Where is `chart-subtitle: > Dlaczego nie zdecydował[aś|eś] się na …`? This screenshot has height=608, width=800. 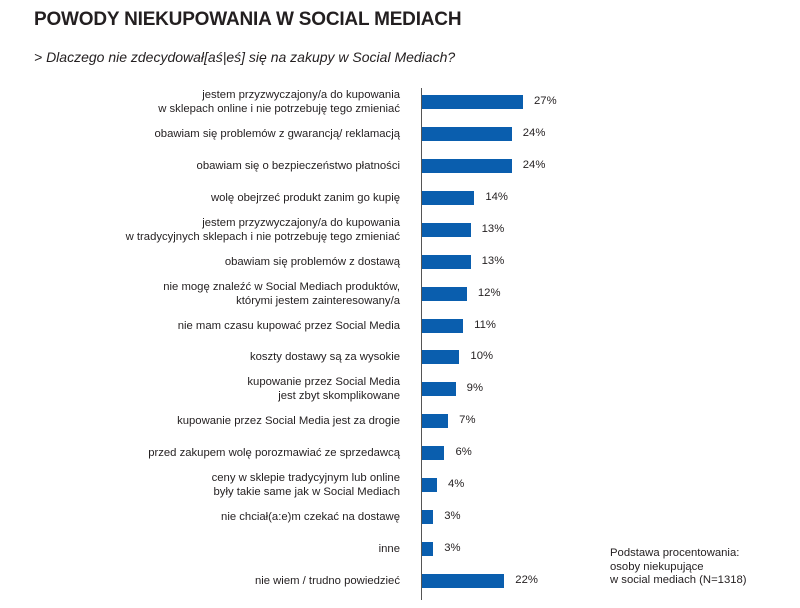 chart-subtitle: > Dlaczego nie zdecydował[aś|eś] się na … is located at coordinates (245, 57).